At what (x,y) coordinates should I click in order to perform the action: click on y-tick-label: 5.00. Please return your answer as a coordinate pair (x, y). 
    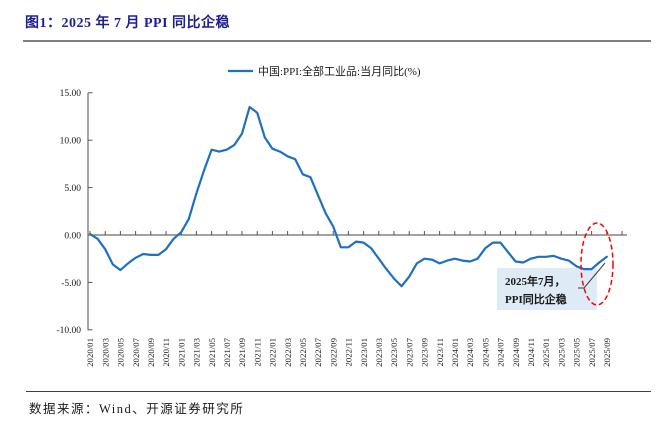
    Looking at the image, I should click on (72, 189).